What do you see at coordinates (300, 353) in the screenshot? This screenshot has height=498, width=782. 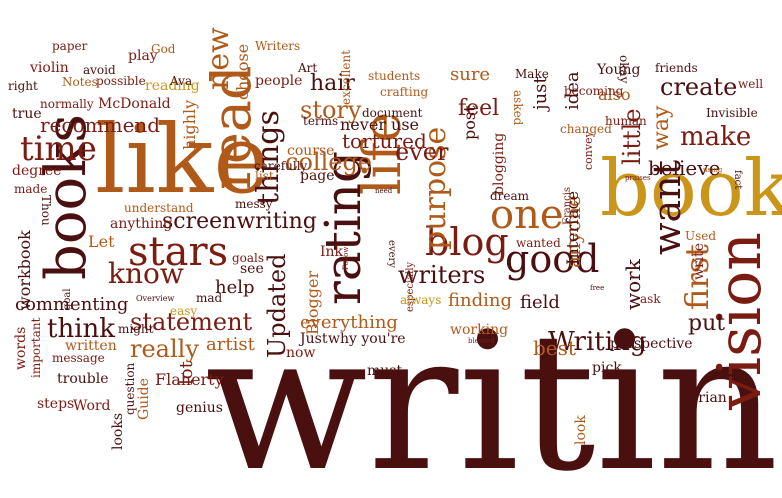 I see `word-now: now` at bounding box center [300, 353].